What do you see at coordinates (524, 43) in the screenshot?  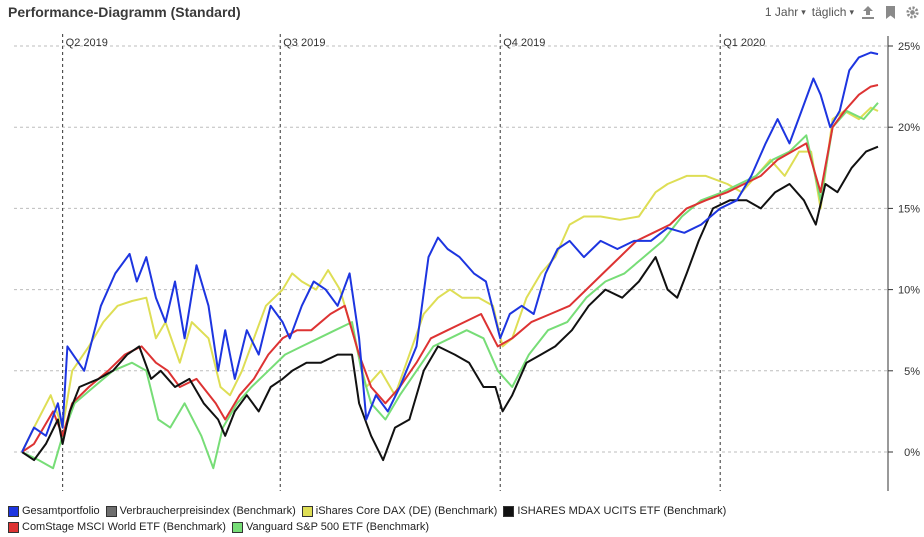 I see `quarter-label: Q4 2019` at bounding box center [524, 43].